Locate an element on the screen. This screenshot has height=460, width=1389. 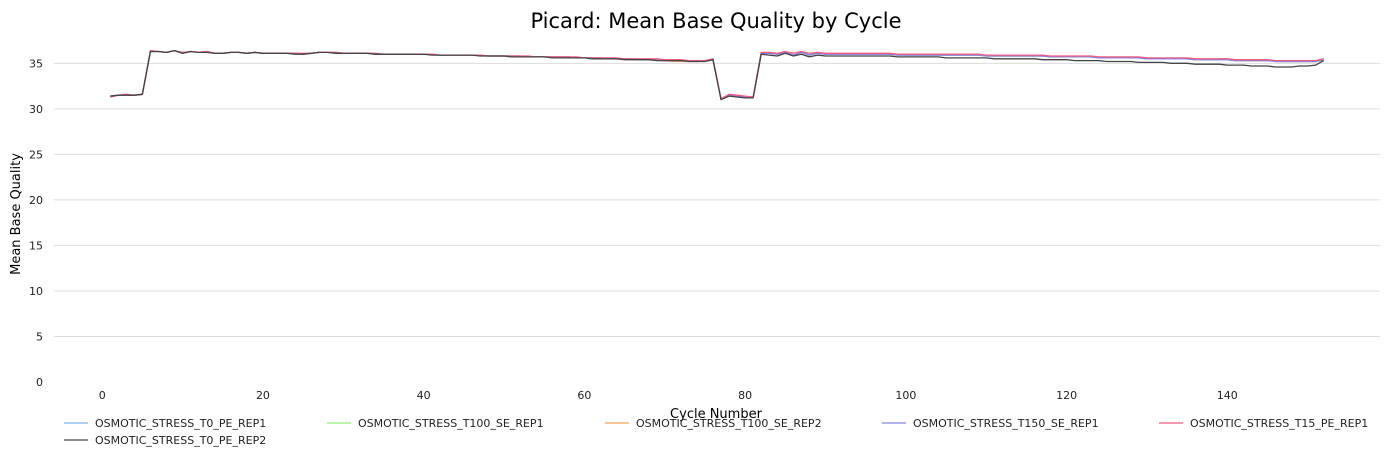
y-tick-label: 20 is located at coordinates (36, 200).